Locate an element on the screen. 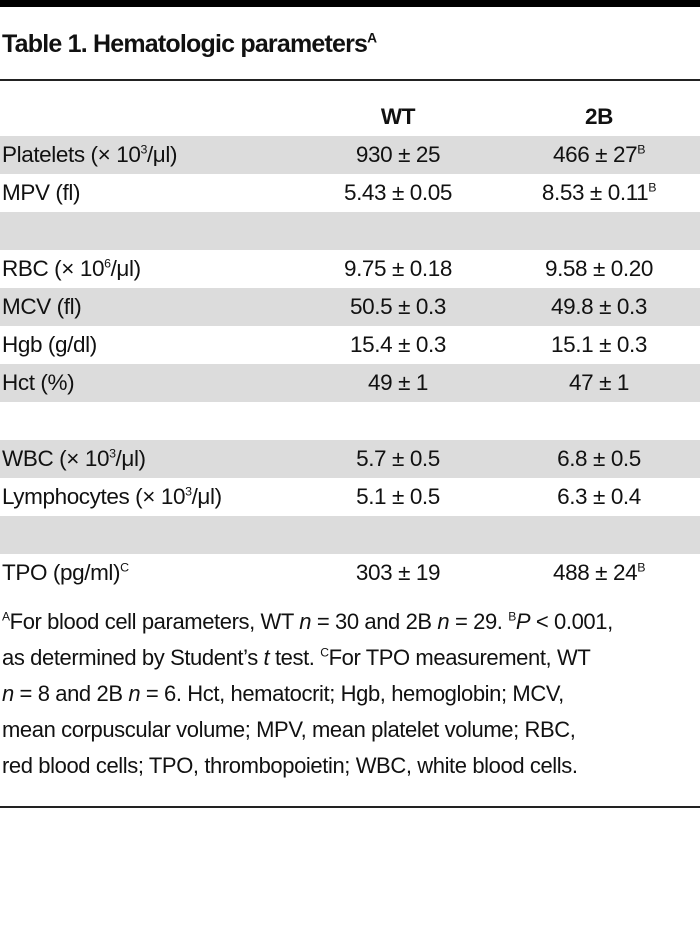  row-label: Lymphocytes (× 103/μl) is located at coordinates (149, 497).